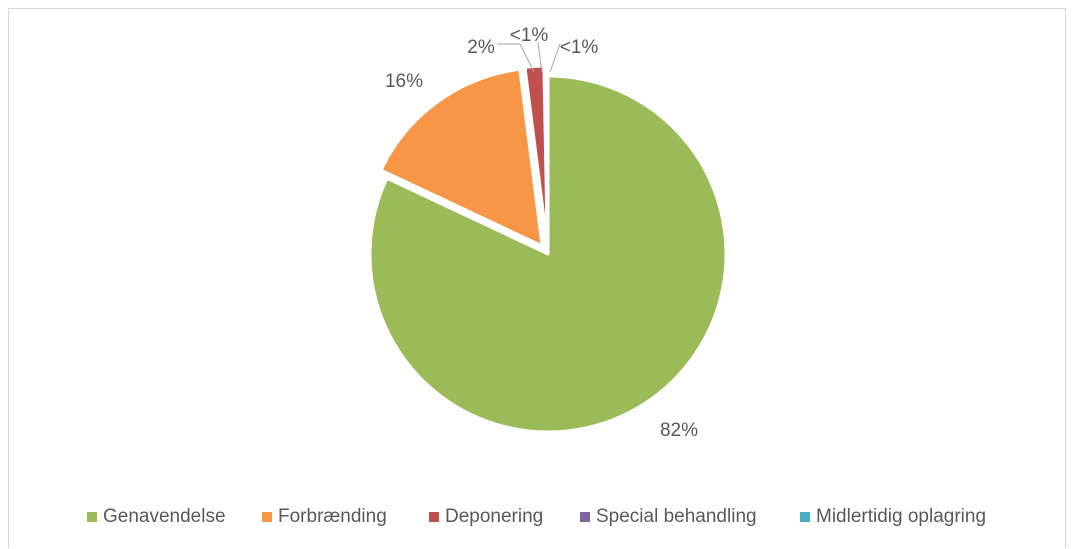 The width and height of the screenshot is (1075, 549). What do you see at coordinates (676, 516) in the screenshot?
I see `legend-label: Special behandling` at bounding box center [676, 516].